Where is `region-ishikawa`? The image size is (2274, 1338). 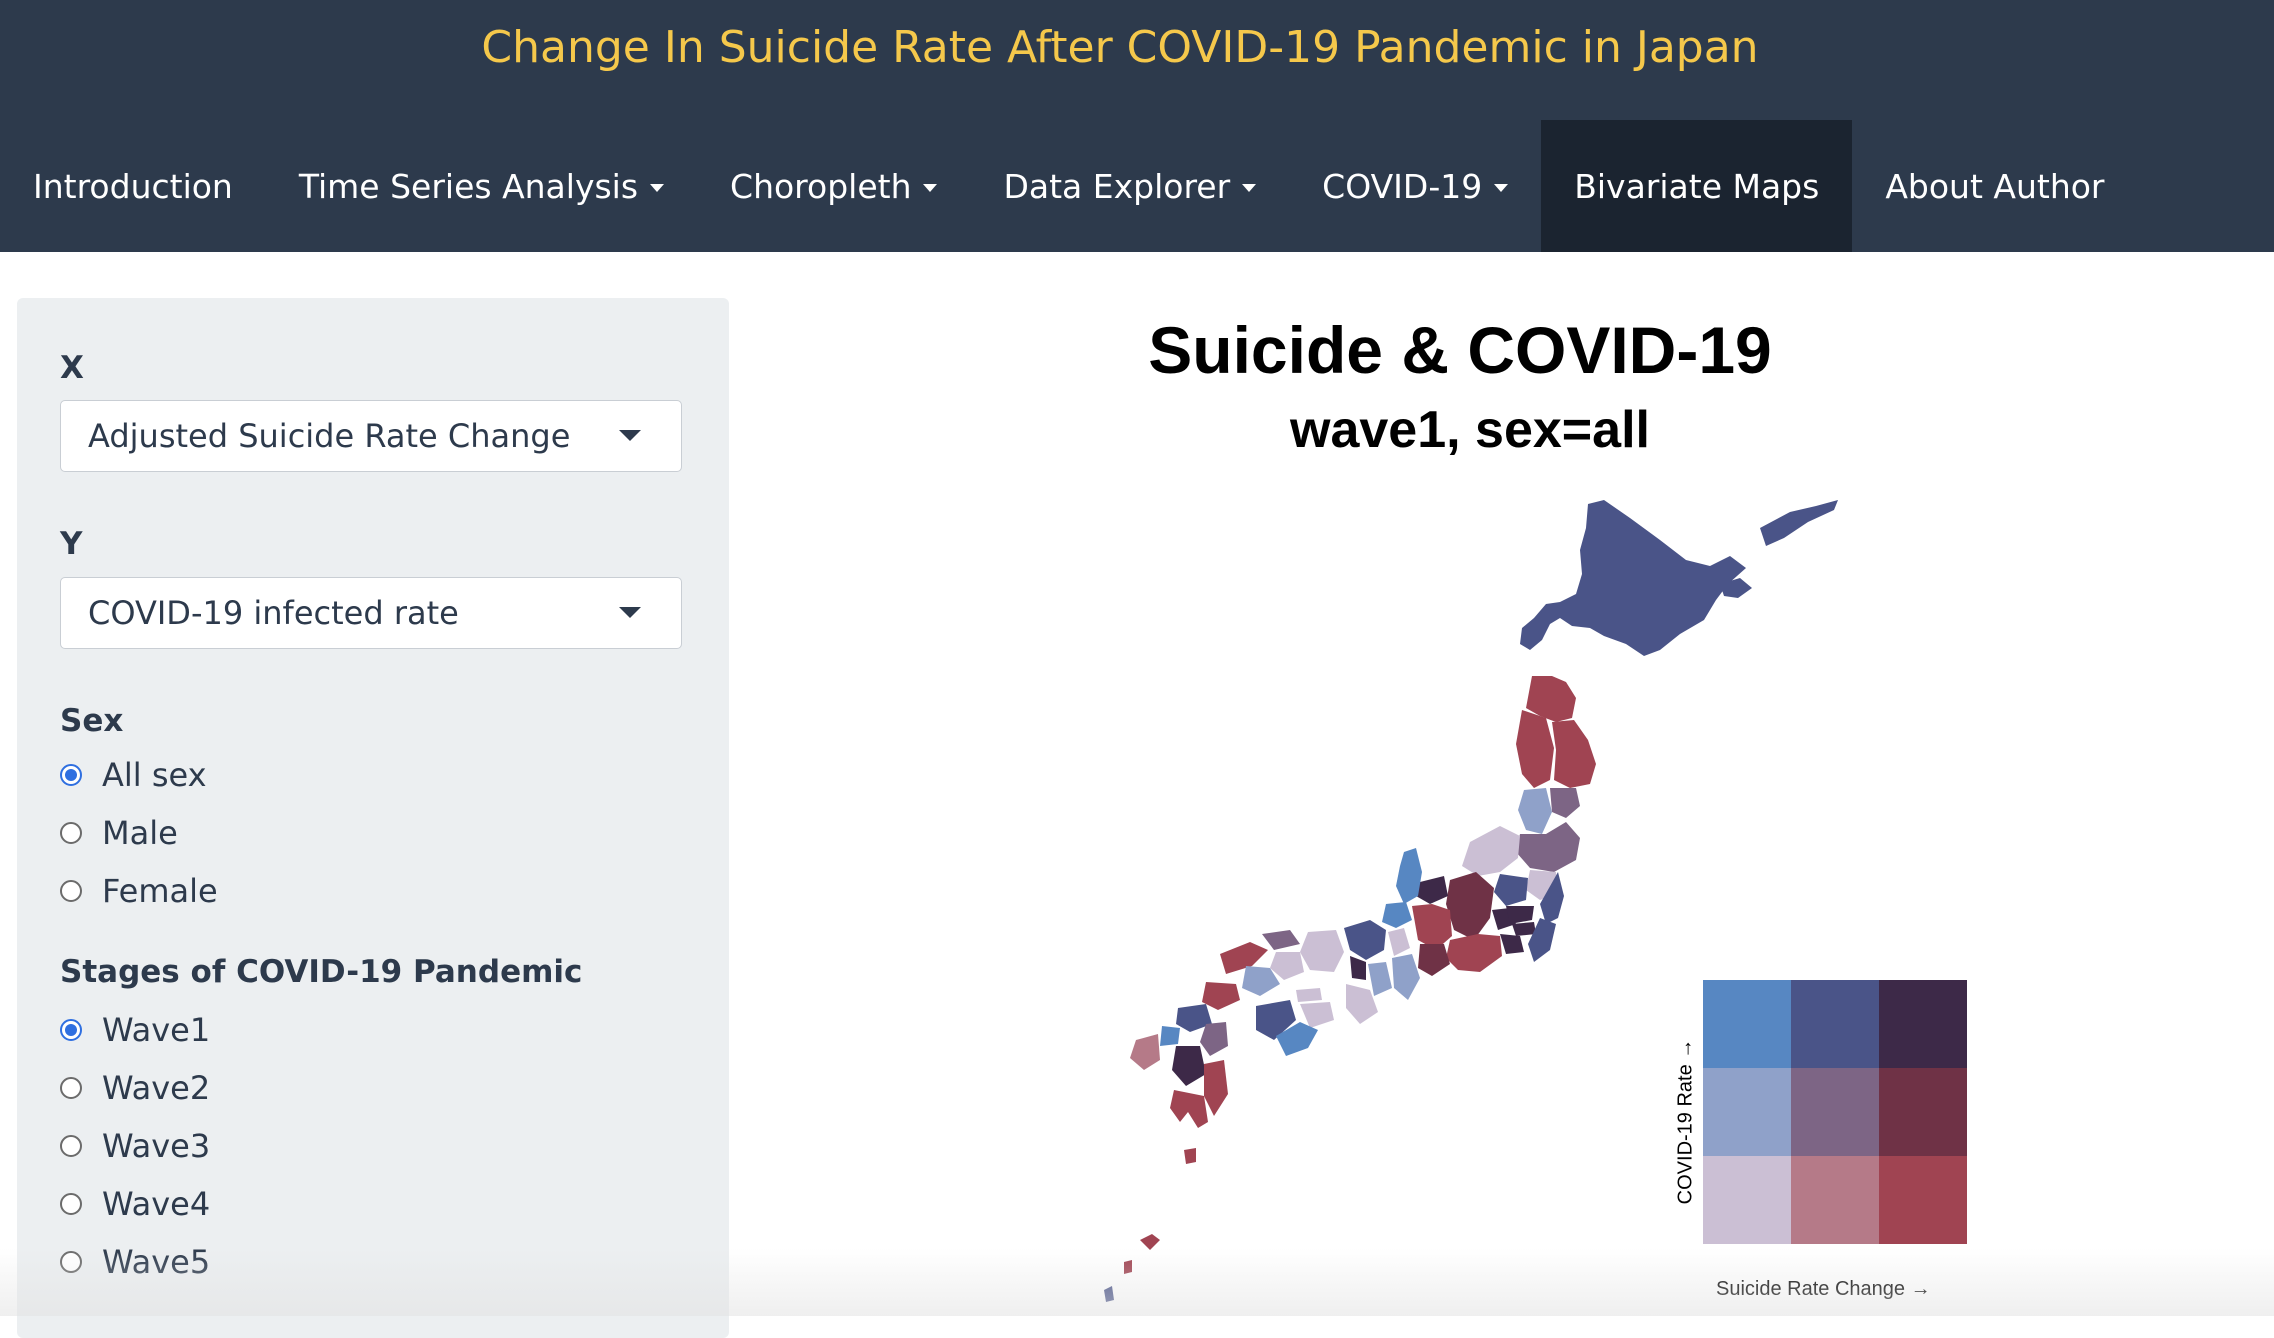
region-ishikawa is located at coordinates (1409, 876).